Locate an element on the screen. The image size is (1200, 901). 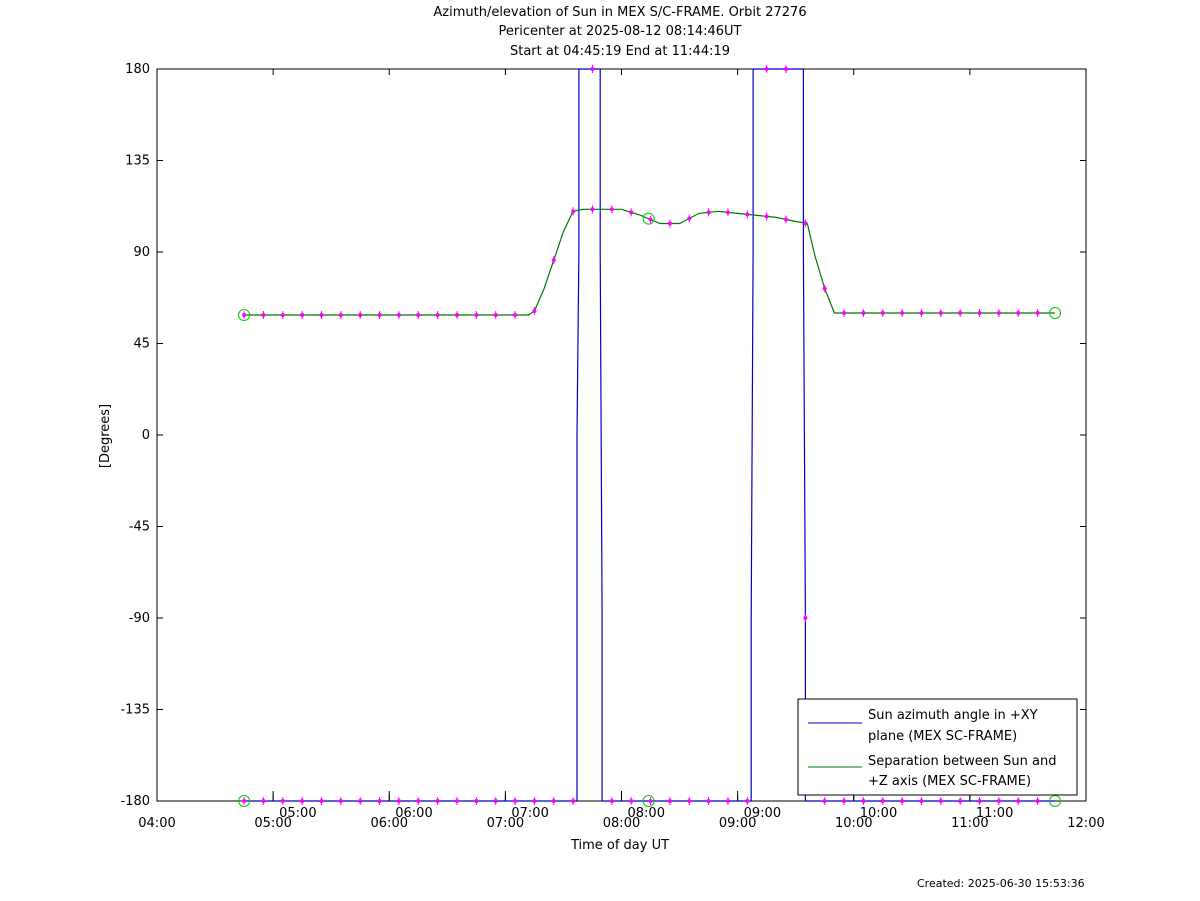
legend-label-separation-line2: +Z axis (MEX SC-FRAME) is located at coordinates (949, 781).